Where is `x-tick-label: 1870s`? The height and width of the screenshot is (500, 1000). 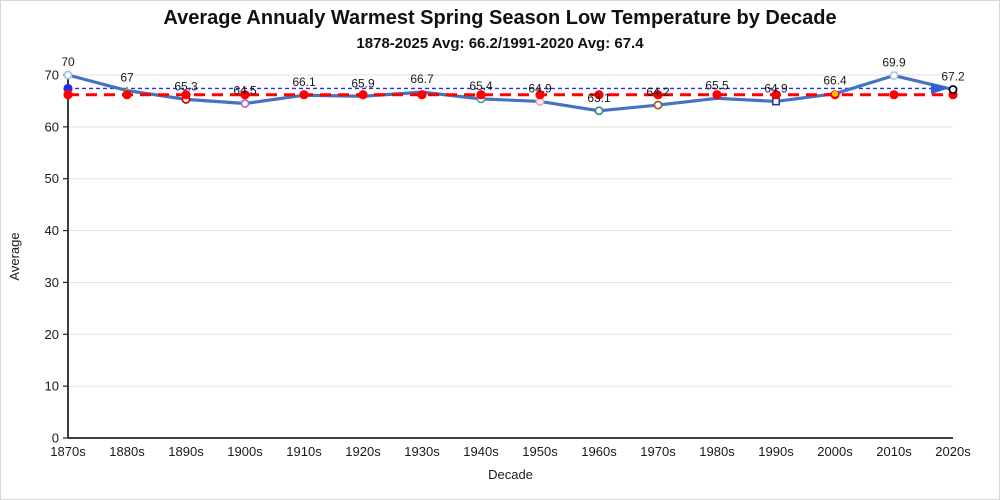 x-tick-label: 1870s is located at coordinates (68, 451).